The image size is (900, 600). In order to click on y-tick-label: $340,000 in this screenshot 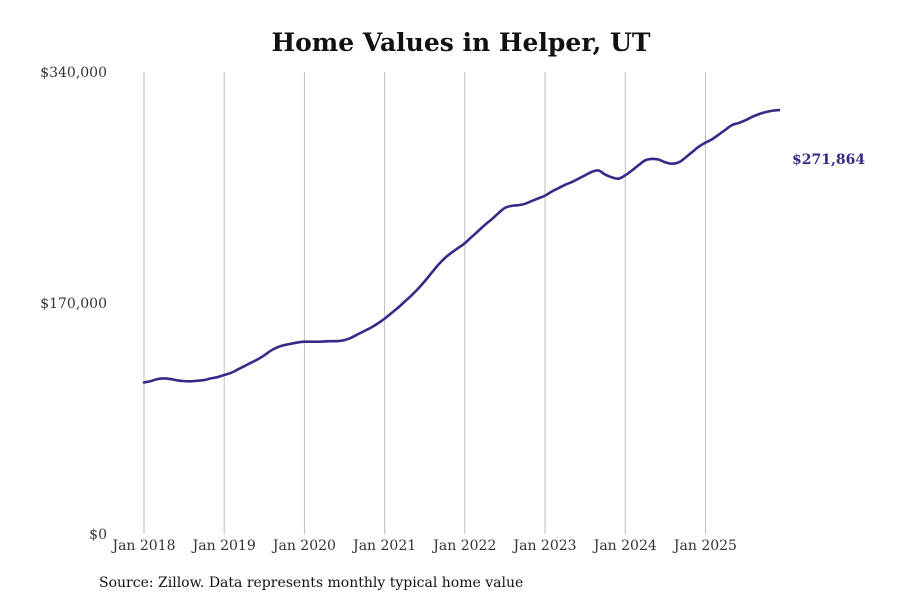, I will do `click(73, 73)`.